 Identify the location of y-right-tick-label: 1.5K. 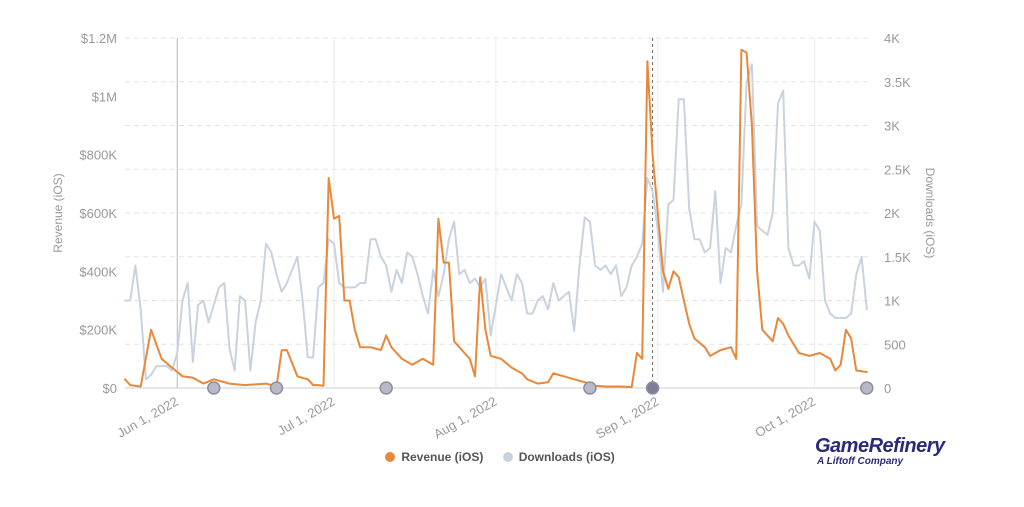
(897, 257).